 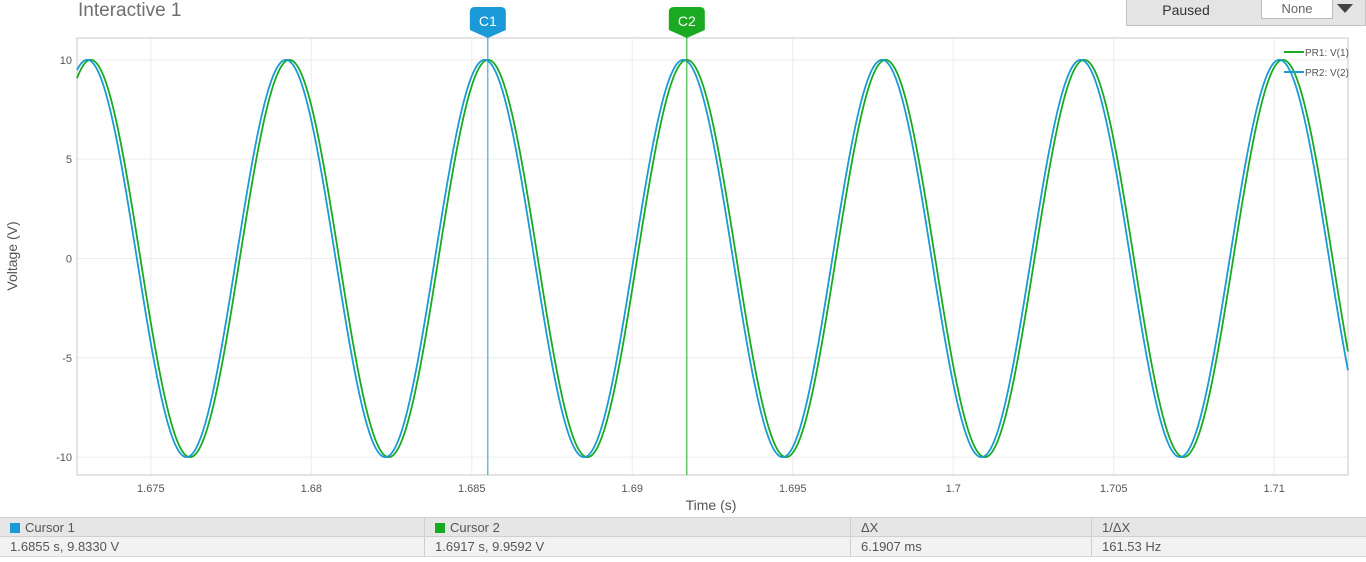 I want to click on inverse-delta-x-header: 1/ΔX, so click(x=1116, y=527).